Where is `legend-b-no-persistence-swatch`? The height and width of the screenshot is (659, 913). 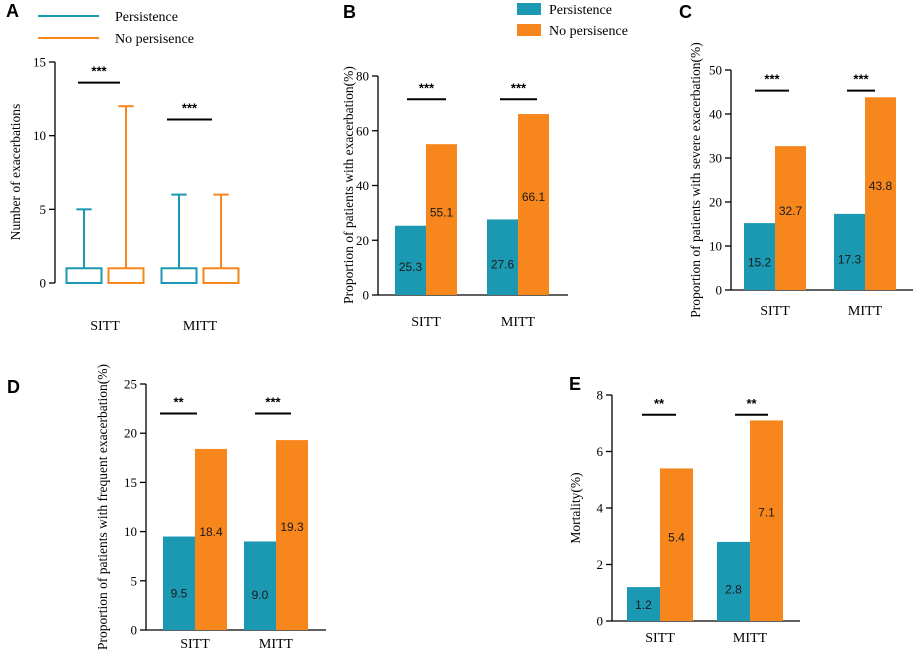
legend-b-no-persistence-swatch is located at coordinates (529, 30).